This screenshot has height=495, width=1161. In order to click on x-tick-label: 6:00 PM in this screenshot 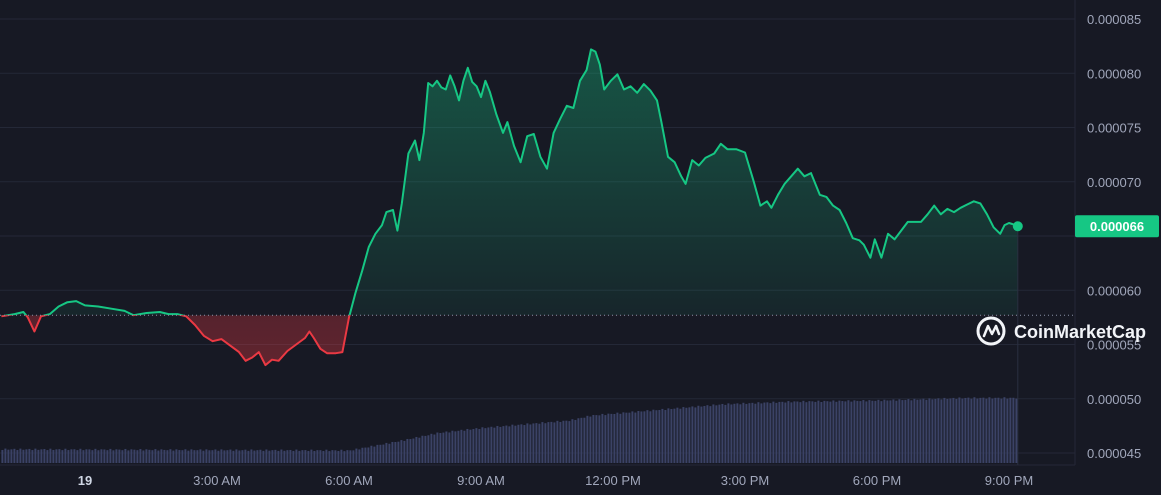, I will do `click(877, 480)`.